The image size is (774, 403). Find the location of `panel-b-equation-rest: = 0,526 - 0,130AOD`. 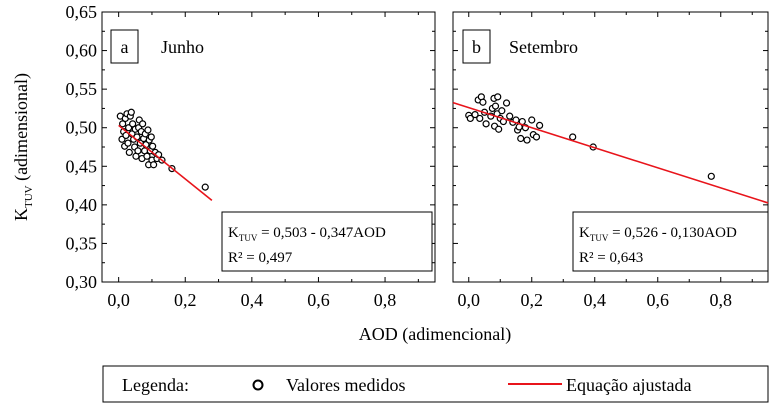

panel-b-equation-rest: = 0,526 - 0,130AOD is located at coordinates (672, 233).